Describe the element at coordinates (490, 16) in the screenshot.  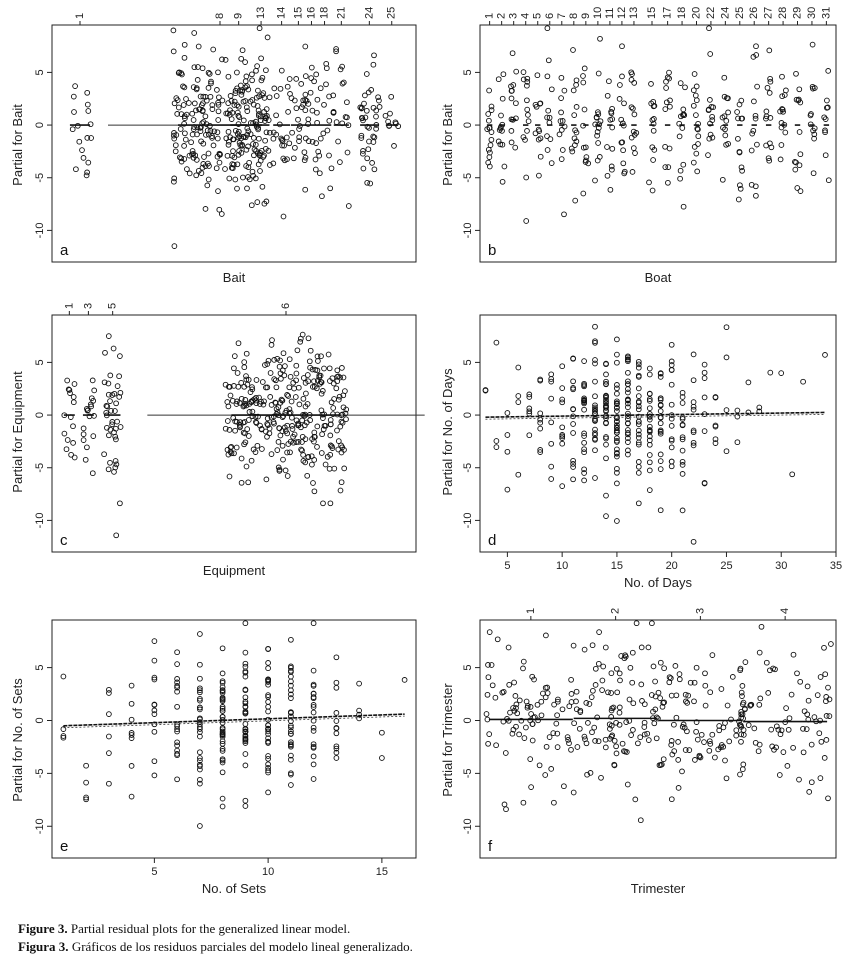
I see `top-category-label: 1` at that location.